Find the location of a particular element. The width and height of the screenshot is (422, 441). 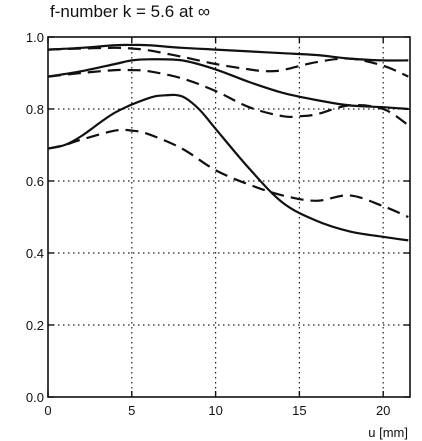

x-axis-label: u [mm] is located at coordinates (388, 432).